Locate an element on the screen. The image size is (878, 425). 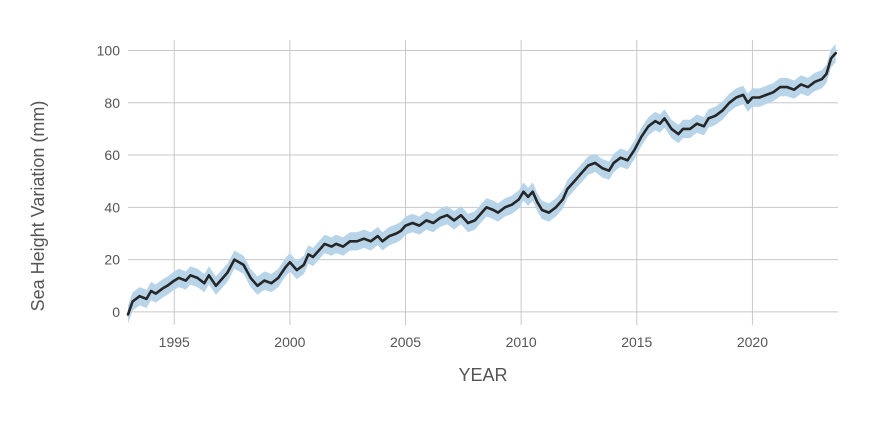
x-tick-label: 2005 is located at coordinates (405, 342).